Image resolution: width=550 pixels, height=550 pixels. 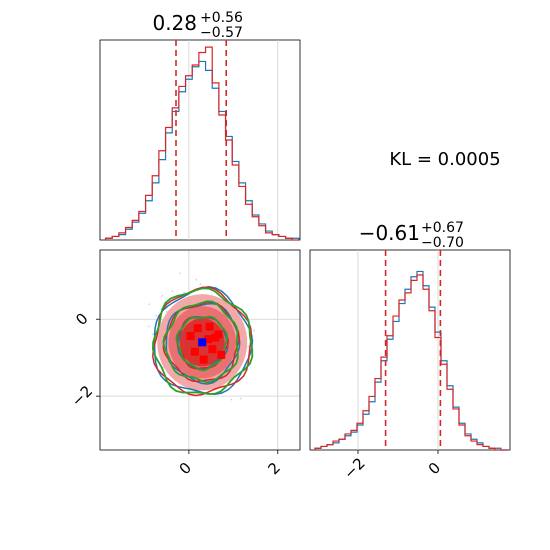 What do you see at coordinates (444, 159) in the screenshot?
I see `kl-annotation: KL = 0.0005` at bounding box center [444, 159].